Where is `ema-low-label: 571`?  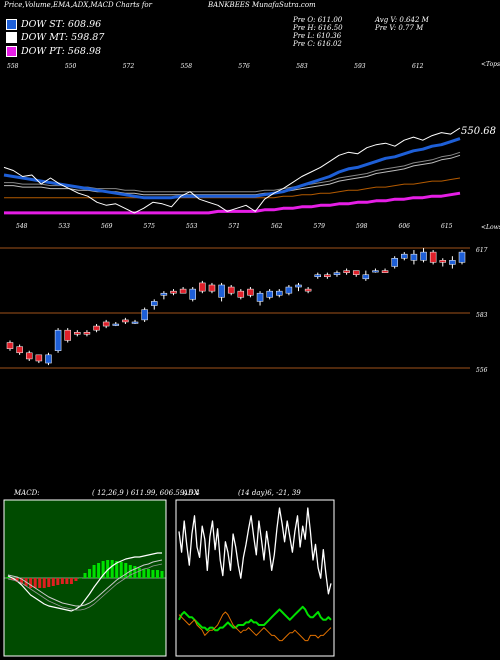
ema-low-label: 571 is located at coordinates (234, 226).